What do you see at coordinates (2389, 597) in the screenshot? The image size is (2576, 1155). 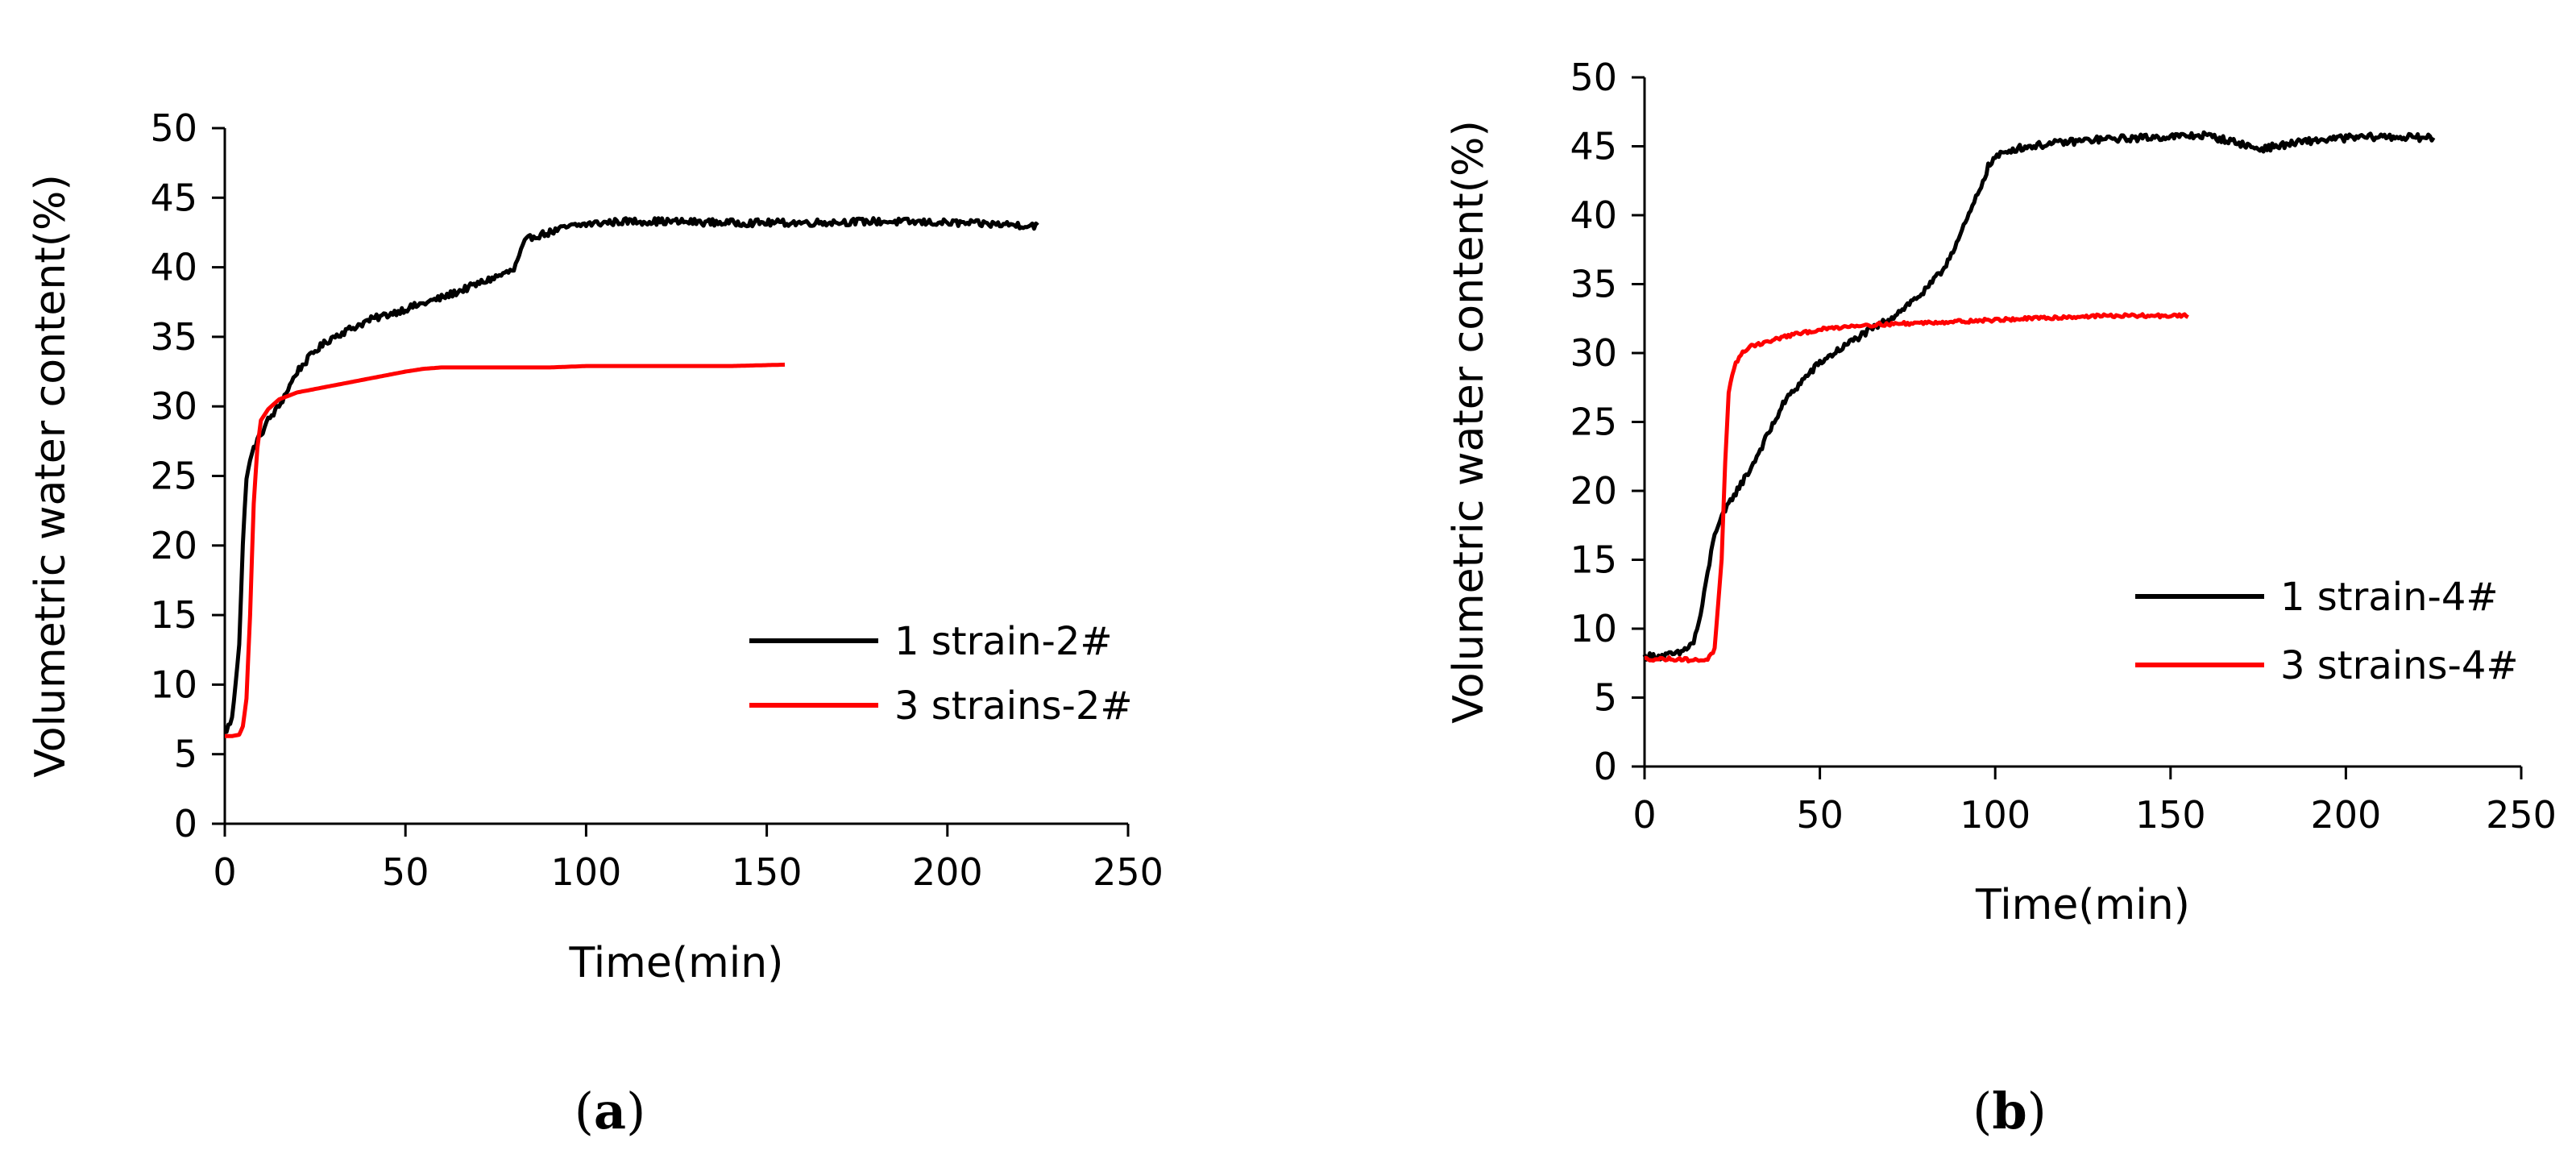 I see `legend-label: 1 strain-4#` at bounding box center [2389, 597].